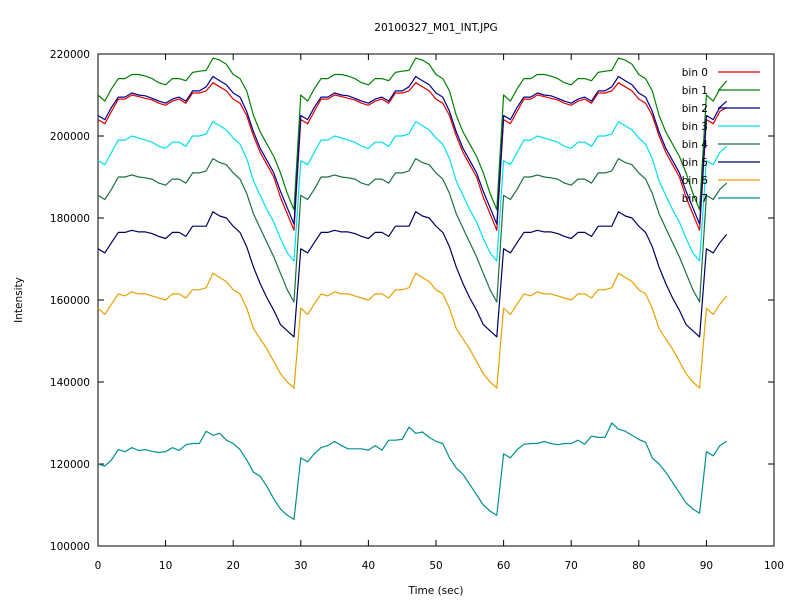 The image size is (800, 605). What do you see at coordinates (70, 301) in the screenshot?
I see `y-tick-label: 160000` at bounding box center [70, 301].